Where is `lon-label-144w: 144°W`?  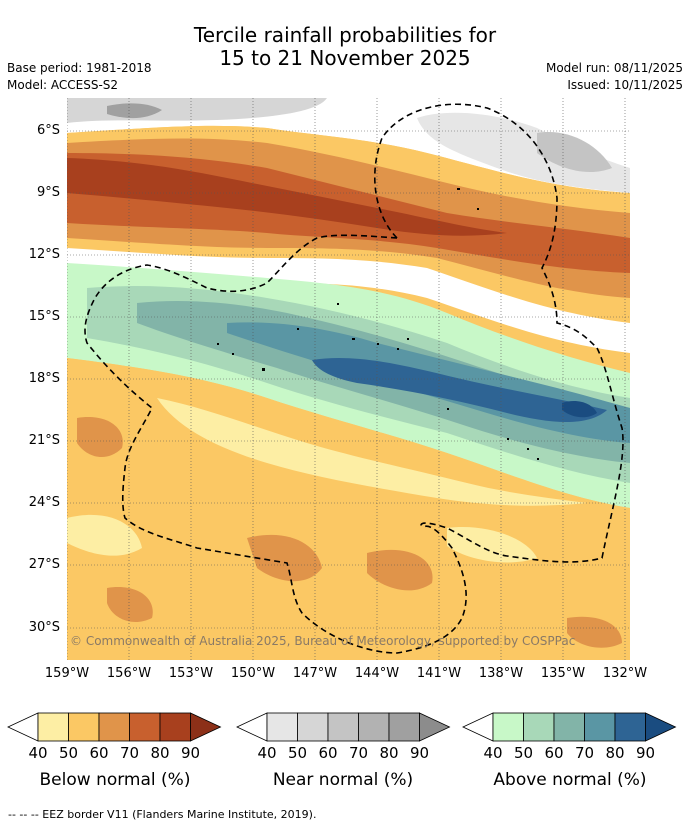 lon-label-144w: 144°W is located at coordinates (377, 673).